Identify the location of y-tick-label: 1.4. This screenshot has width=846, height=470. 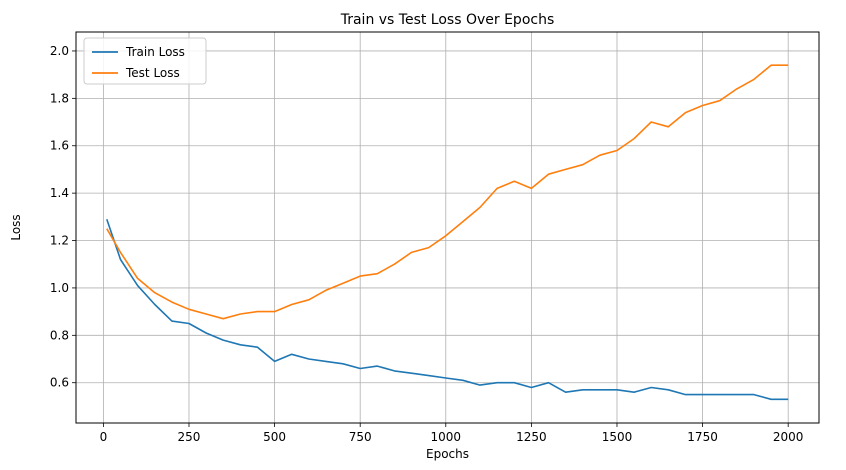
(59, 193).